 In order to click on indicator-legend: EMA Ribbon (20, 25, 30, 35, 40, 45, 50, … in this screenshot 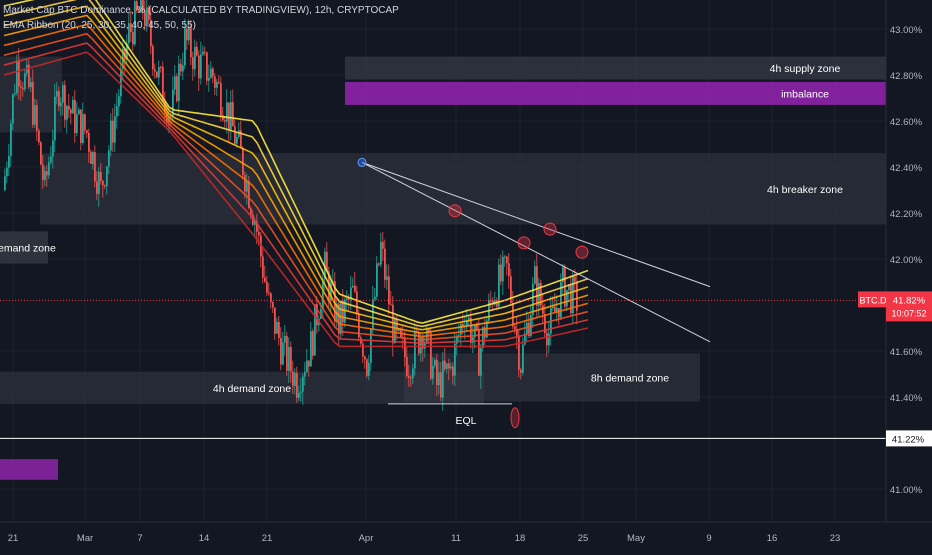, I will do `click(99, 25)`.